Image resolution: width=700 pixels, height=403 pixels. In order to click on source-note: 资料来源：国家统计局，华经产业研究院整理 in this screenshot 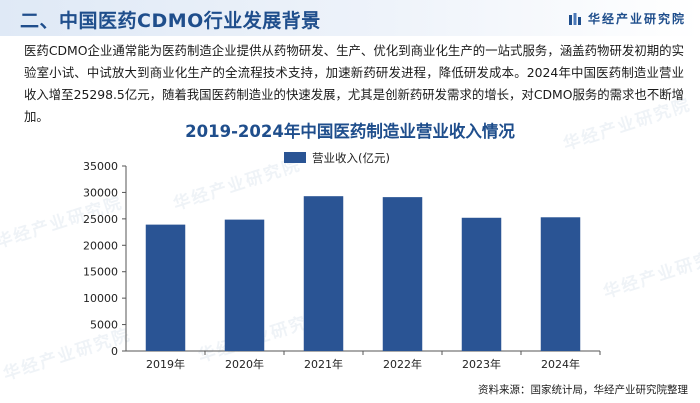, I will do `click(583, 390)`.